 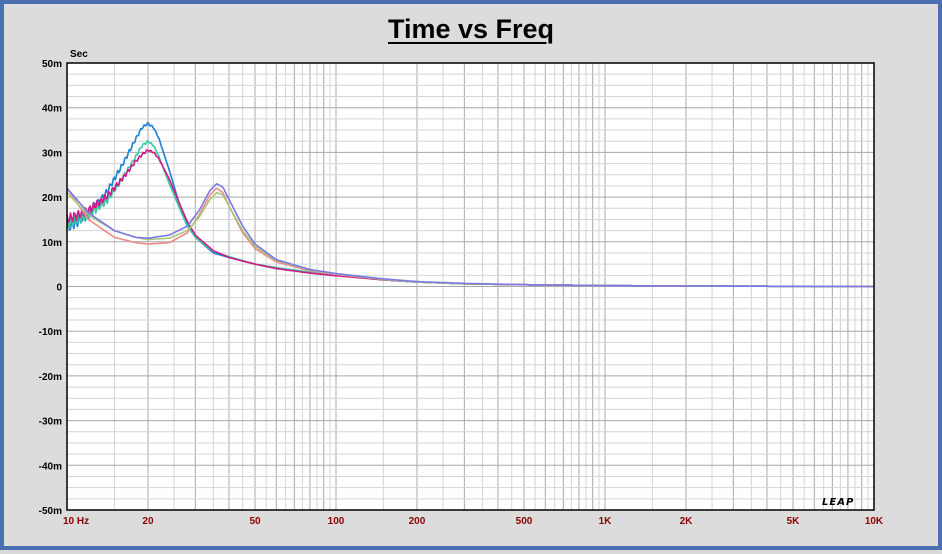 I want to click on leap-logo: LEAP, so click(x=838, y=502).